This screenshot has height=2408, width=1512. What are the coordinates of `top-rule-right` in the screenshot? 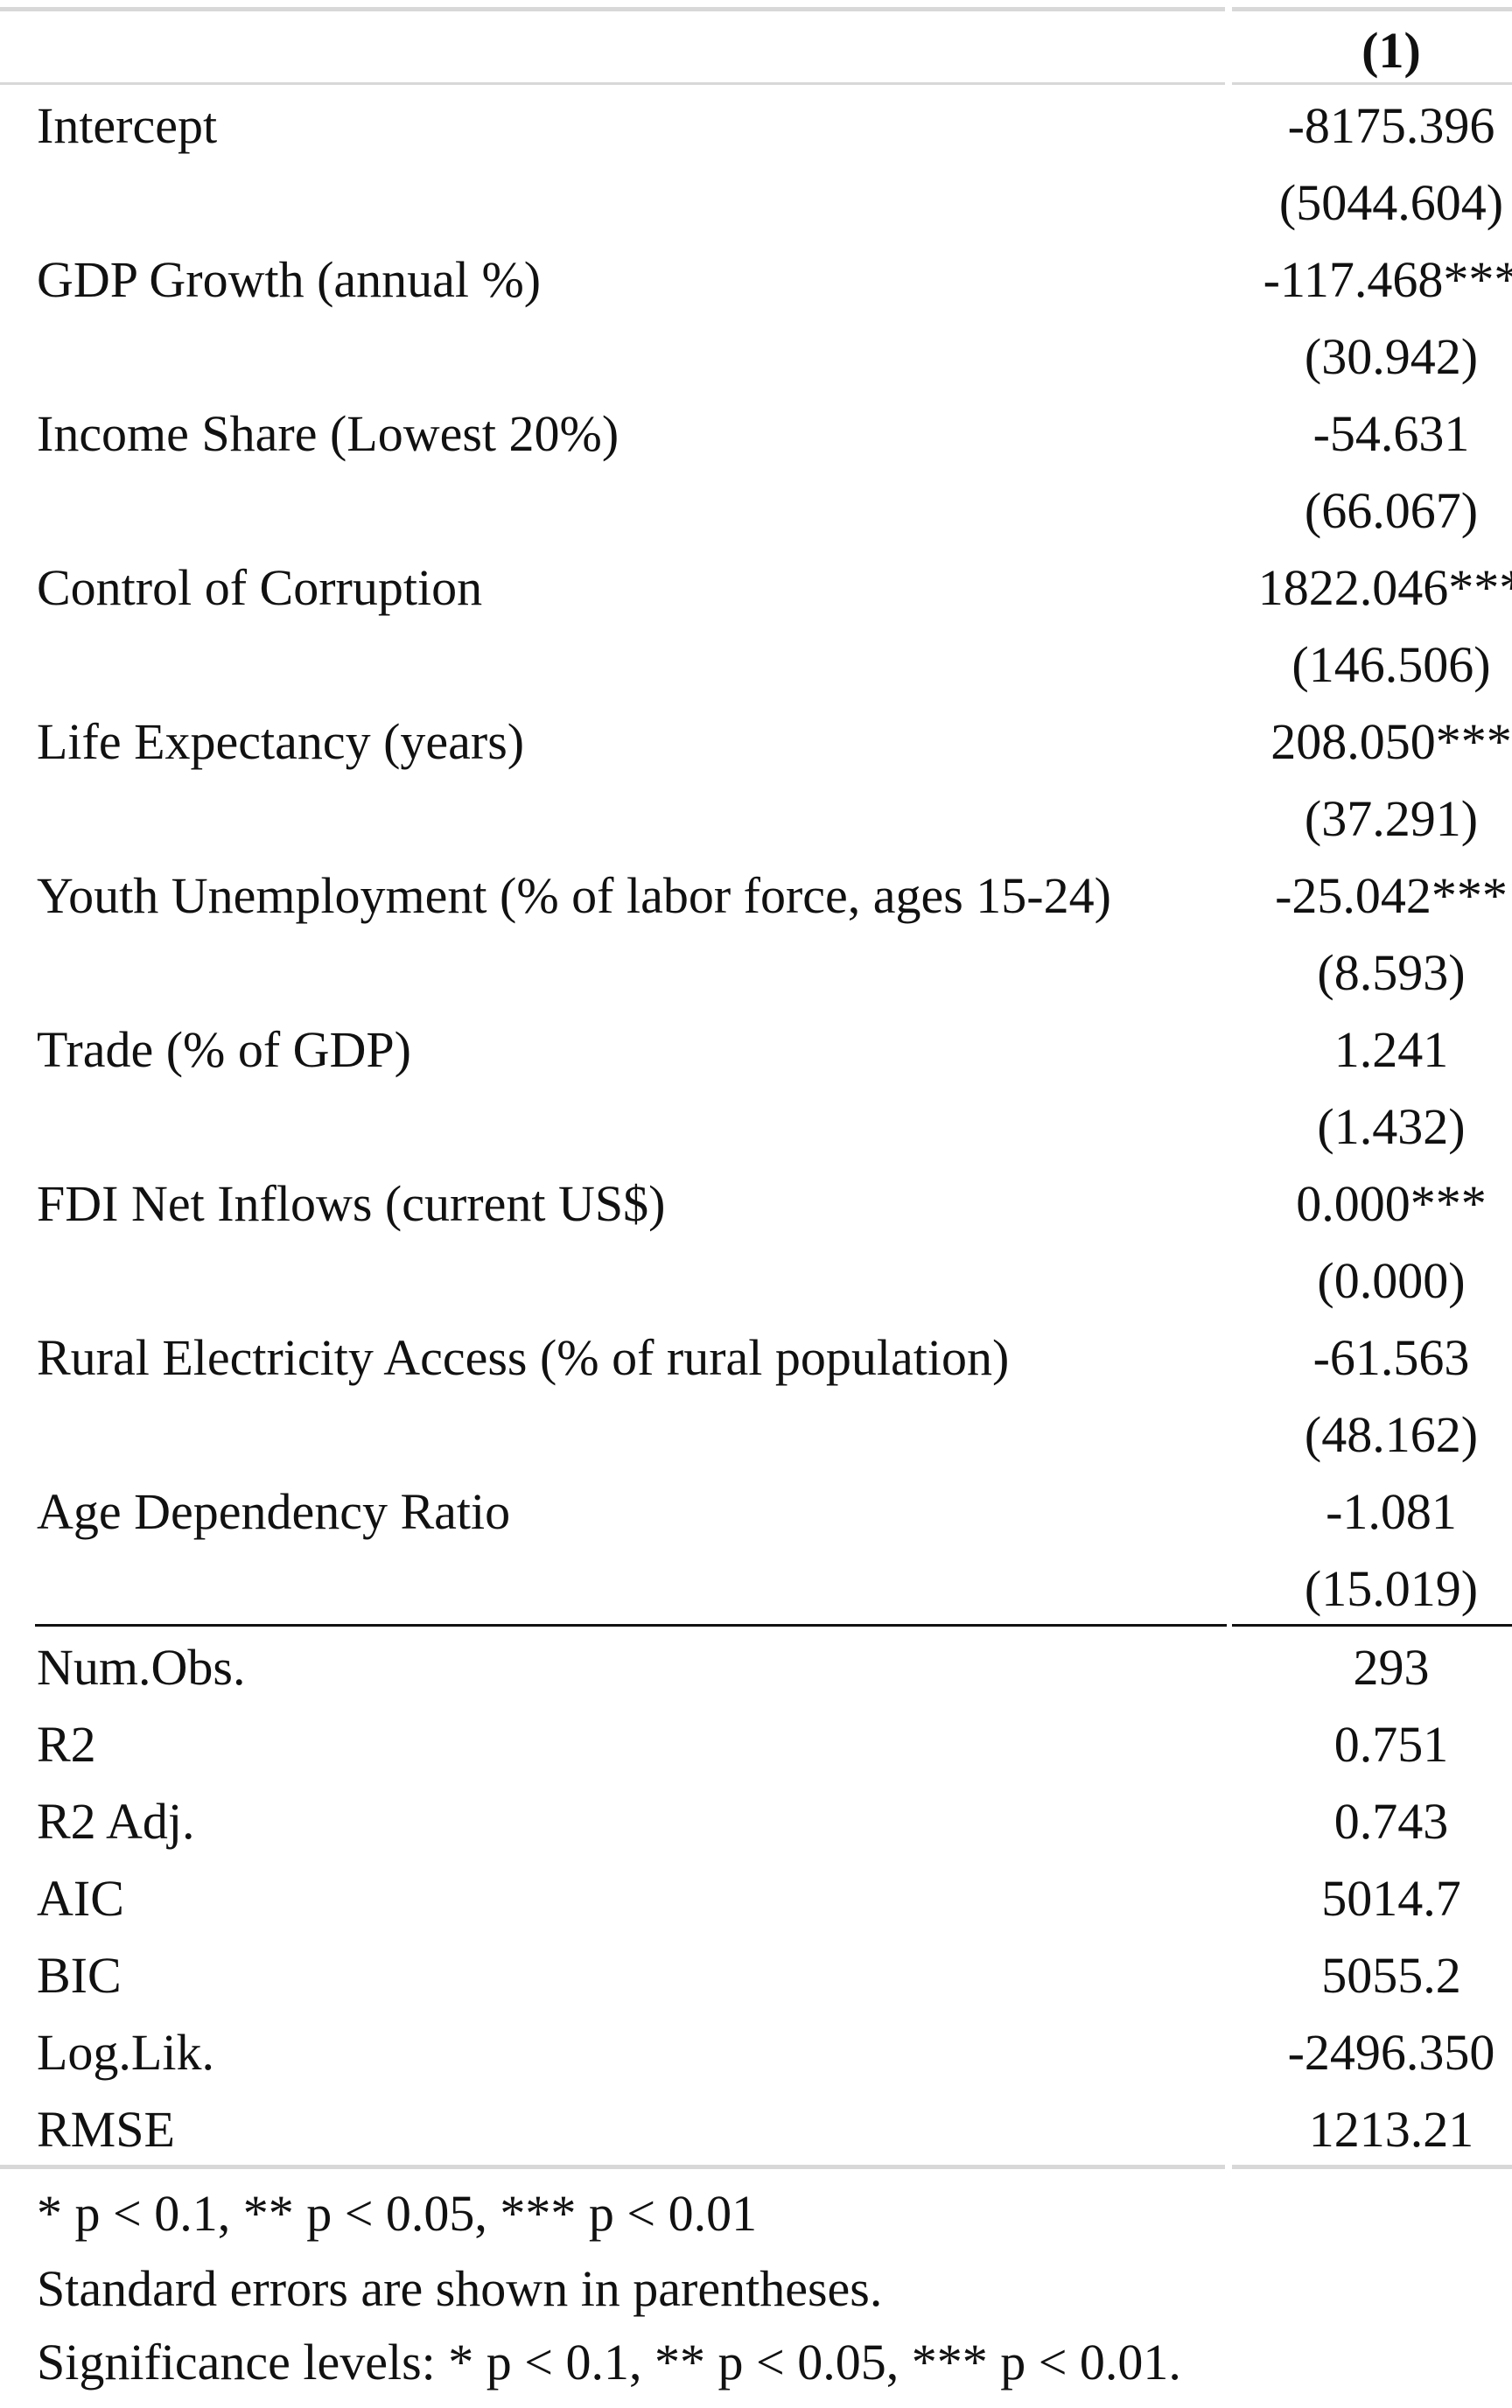 It's located at (1372, 9).